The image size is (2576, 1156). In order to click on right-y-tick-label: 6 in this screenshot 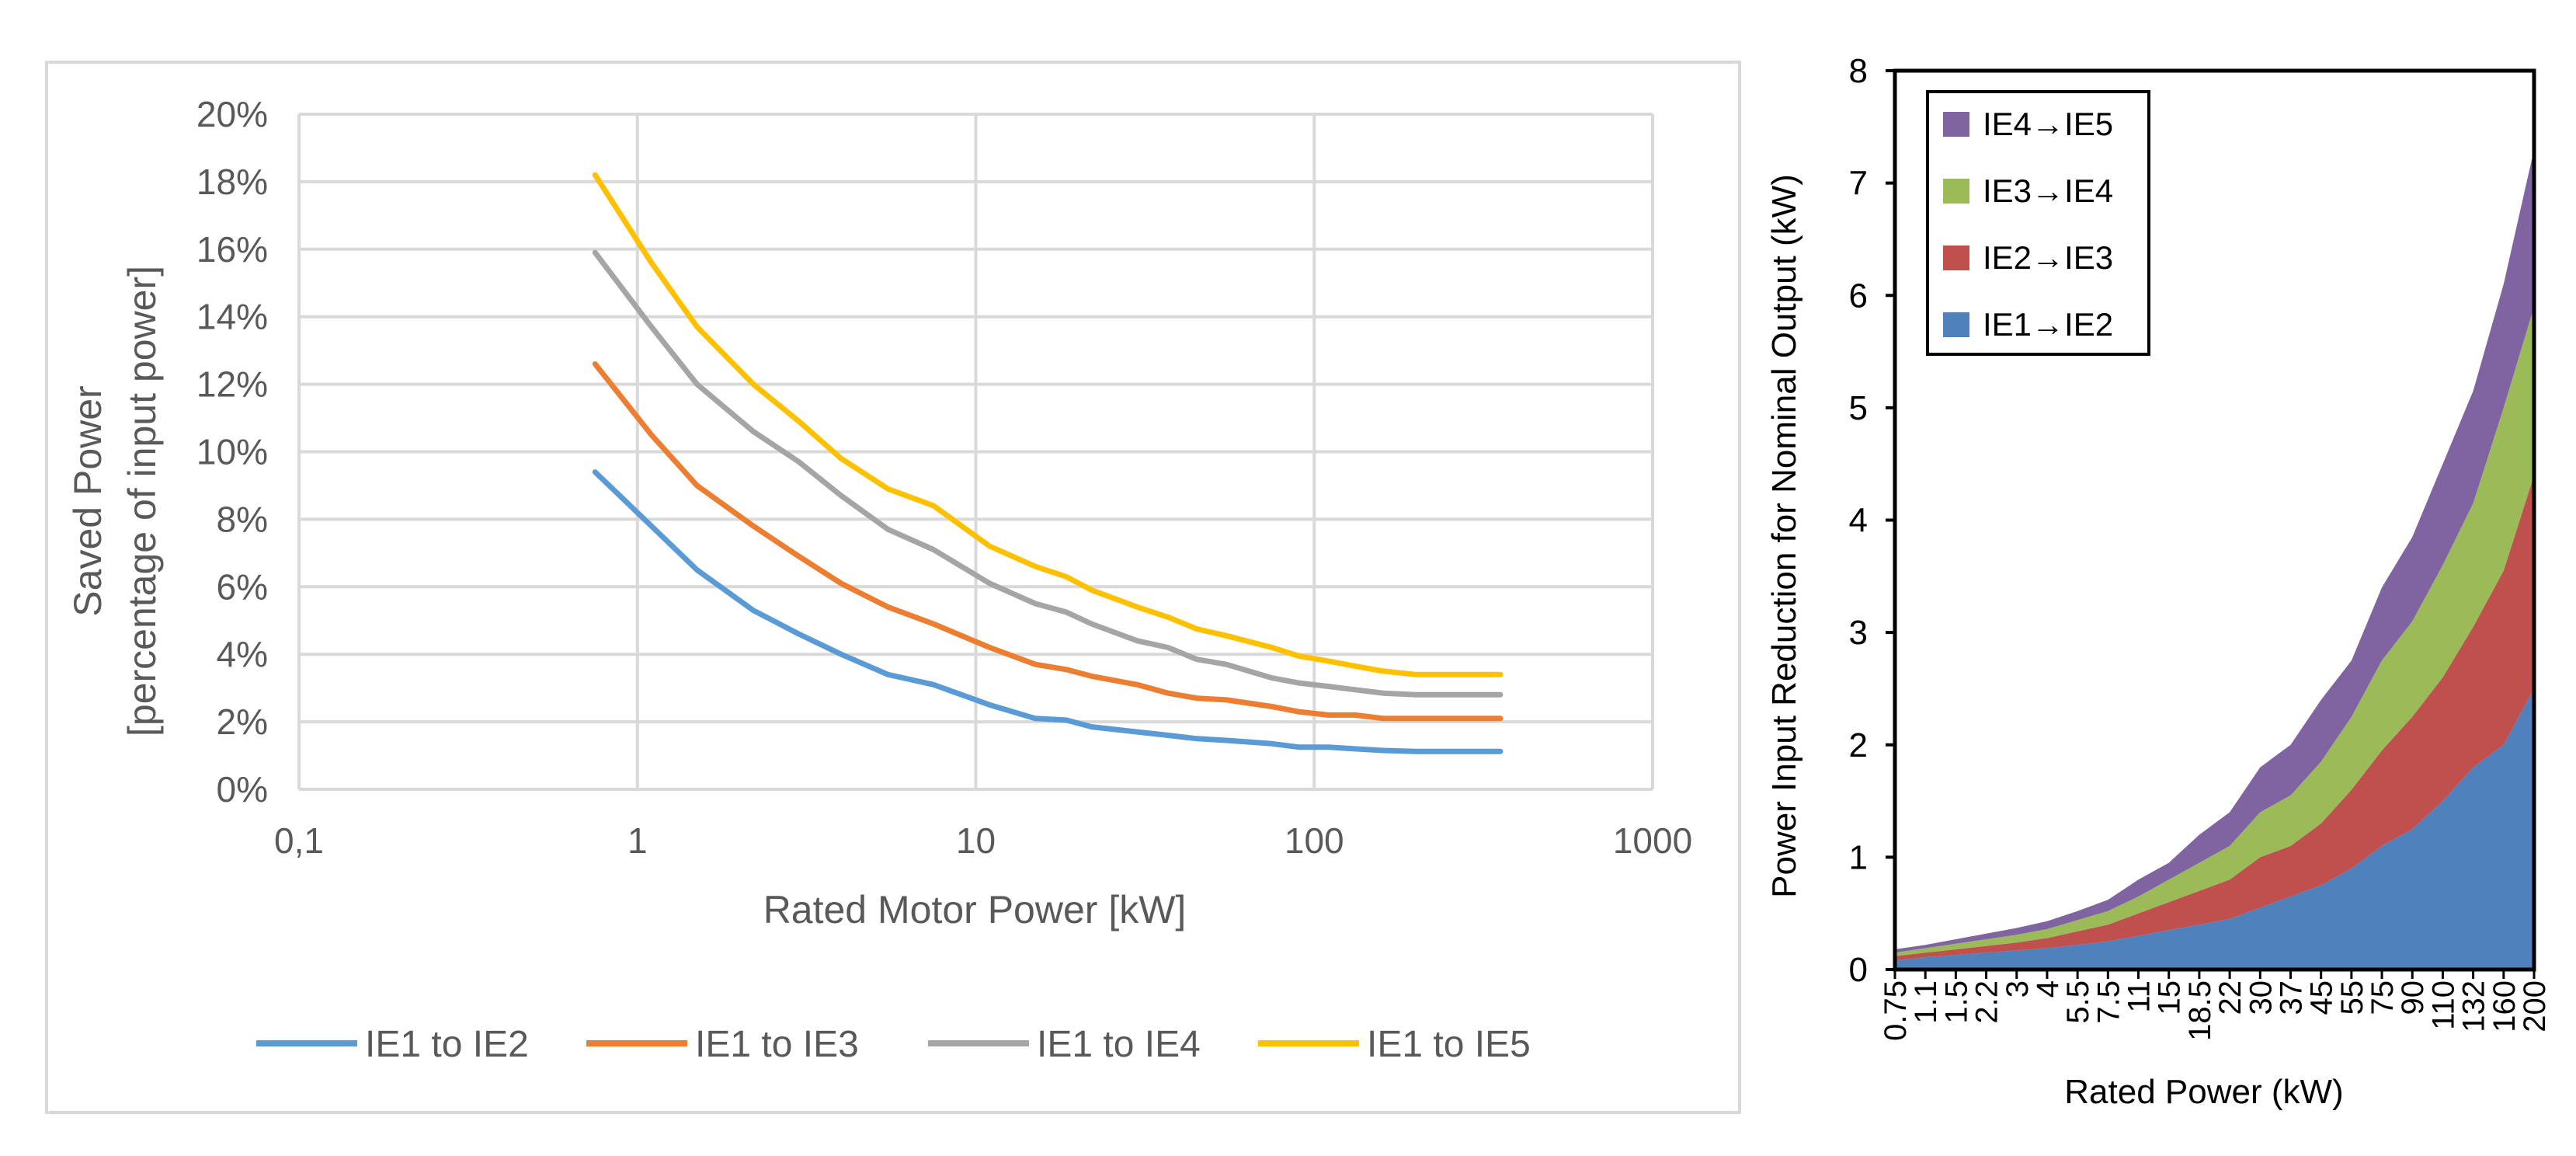, I will do `click(1858, 296)`.